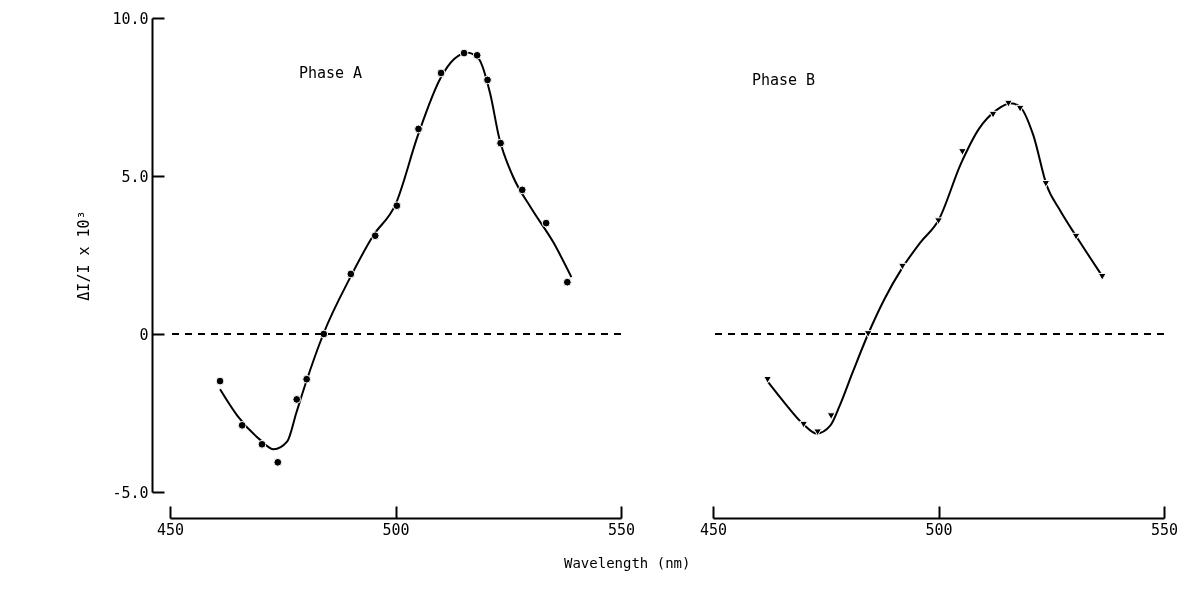 Image resolution: width=1181 pixels, height=609 pixels. Describe the element at coordinates (627, 563) in the screenshot. I see `x-axis-title: Wavelength (nm)` at that location.